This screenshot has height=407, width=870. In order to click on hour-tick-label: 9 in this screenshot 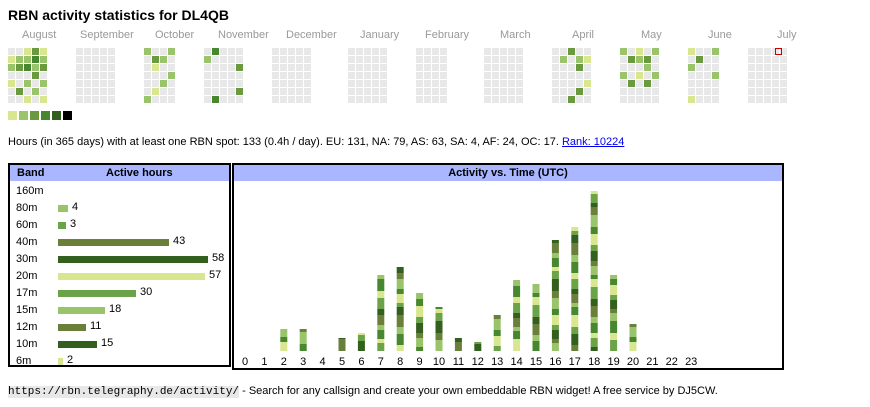, I will do `click(420, 362)`.